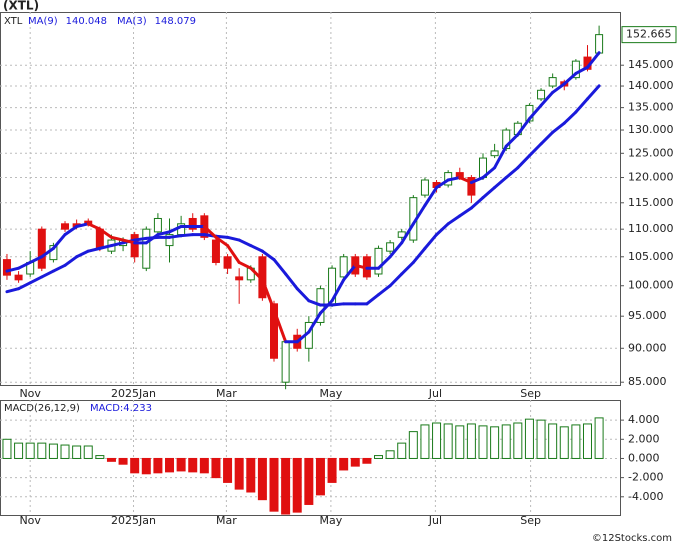  What do you see at coordinates (30, 520) in the screenshot?
I see `x-tick-label: Nov` at bounding box center [30, 520].